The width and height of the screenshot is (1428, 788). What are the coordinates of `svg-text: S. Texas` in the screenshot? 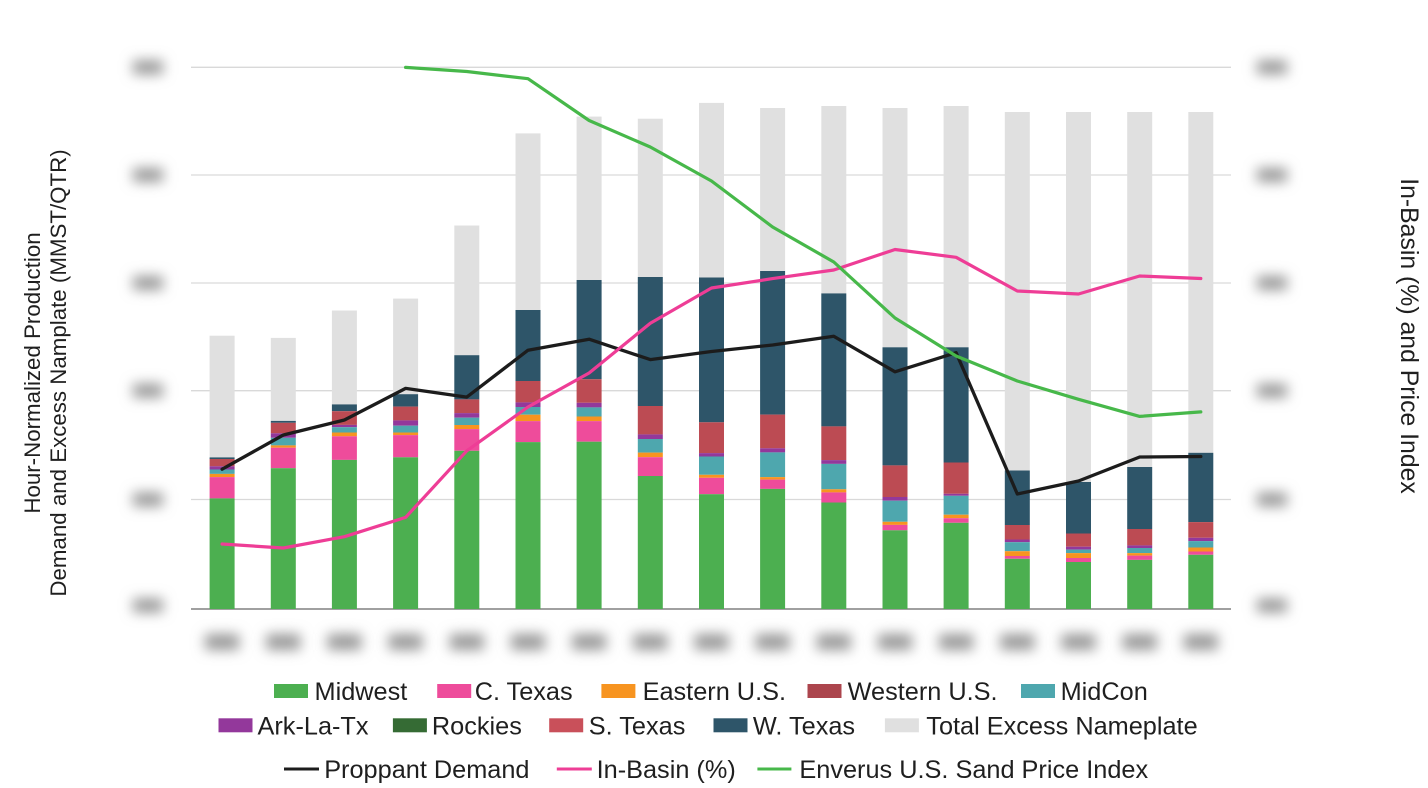 It's located at (637, 726).